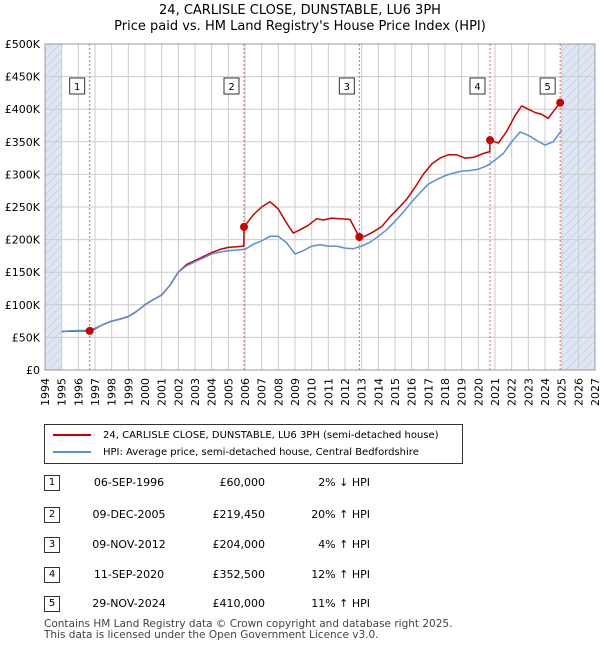 The height and width of the screenshot is (650, 600). Describe the element at coordinates (129, 603) in the screenshot. I see `sale-date: 29-NOV-2024` at that location.